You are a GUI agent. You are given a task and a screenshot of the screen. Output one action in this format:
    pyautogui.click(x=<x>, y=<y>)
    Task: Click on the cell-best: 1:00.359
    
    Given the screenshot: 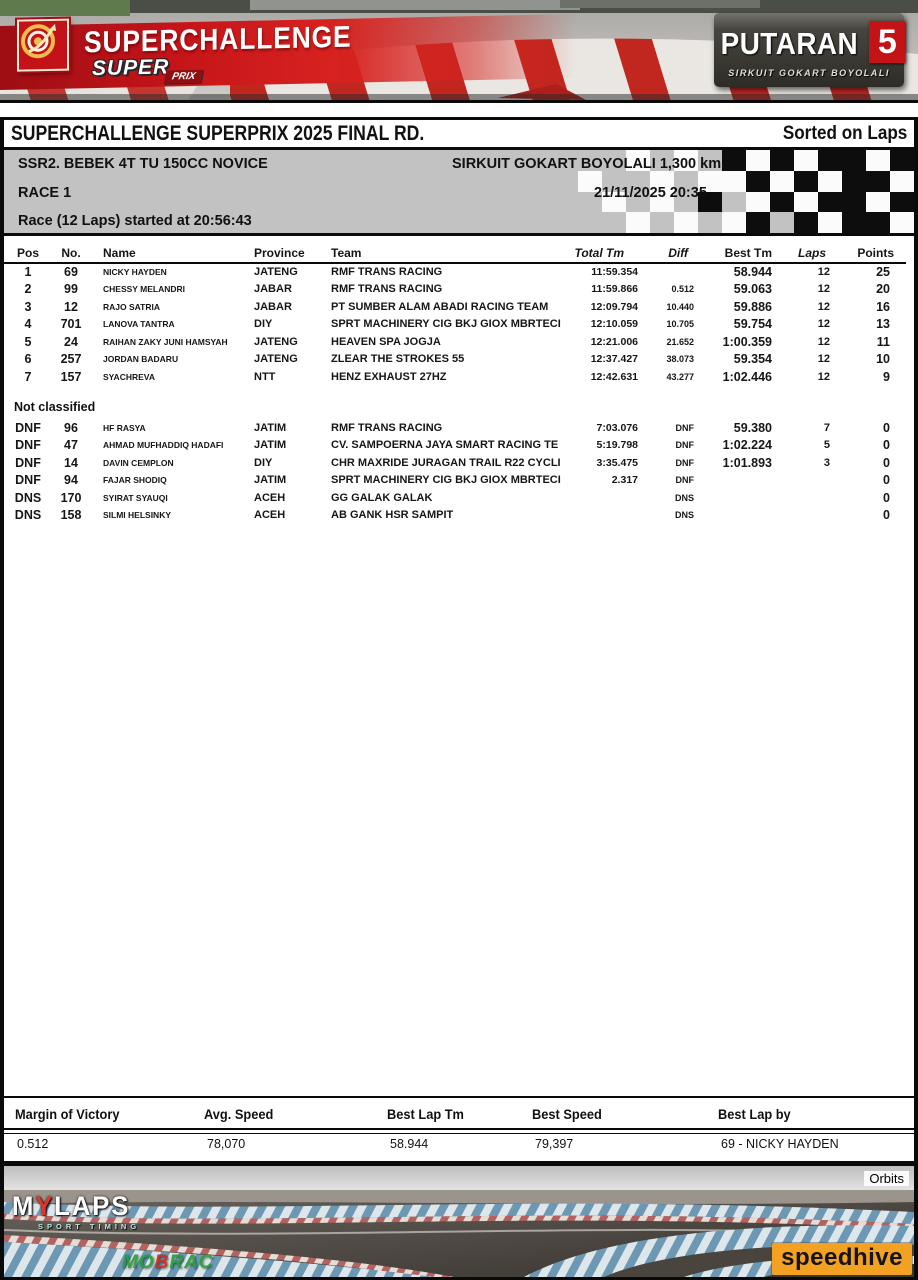 What is the action you would take?
    pyautogui.click(x=747, y=341)
    